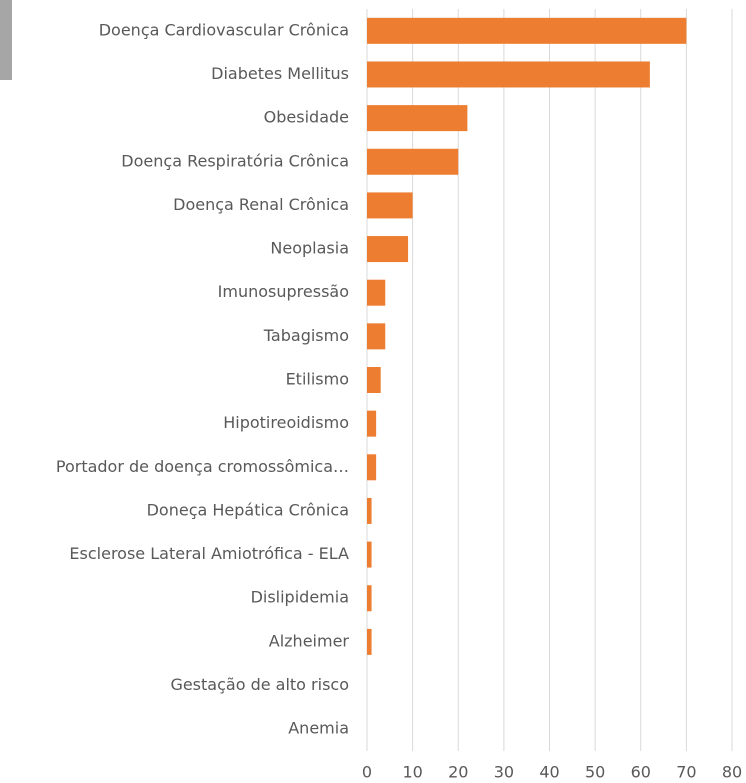 The image size is (746, 783). I want to click on decor-block, so click(6, 40).